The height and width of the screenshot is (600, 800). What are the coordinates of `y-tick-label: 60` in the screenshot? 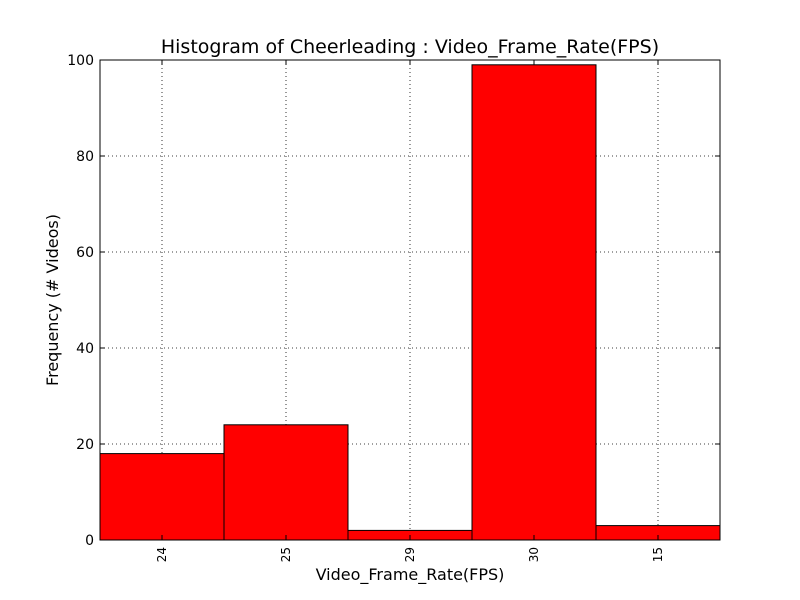 It's located at (85, 253).